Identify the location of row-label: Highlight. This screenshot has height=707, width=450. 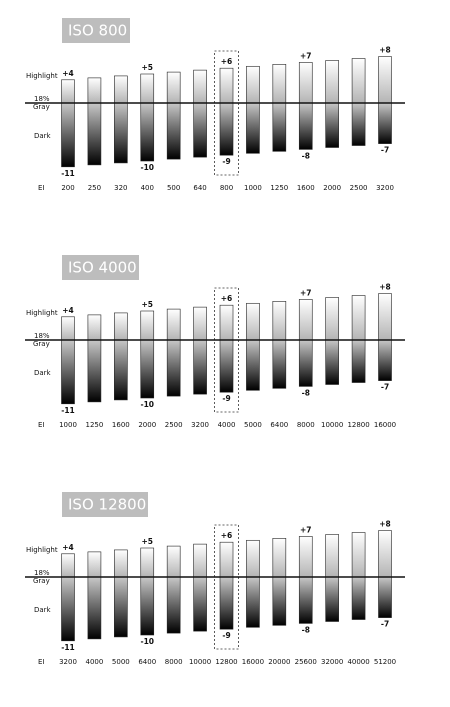
(42, 550).